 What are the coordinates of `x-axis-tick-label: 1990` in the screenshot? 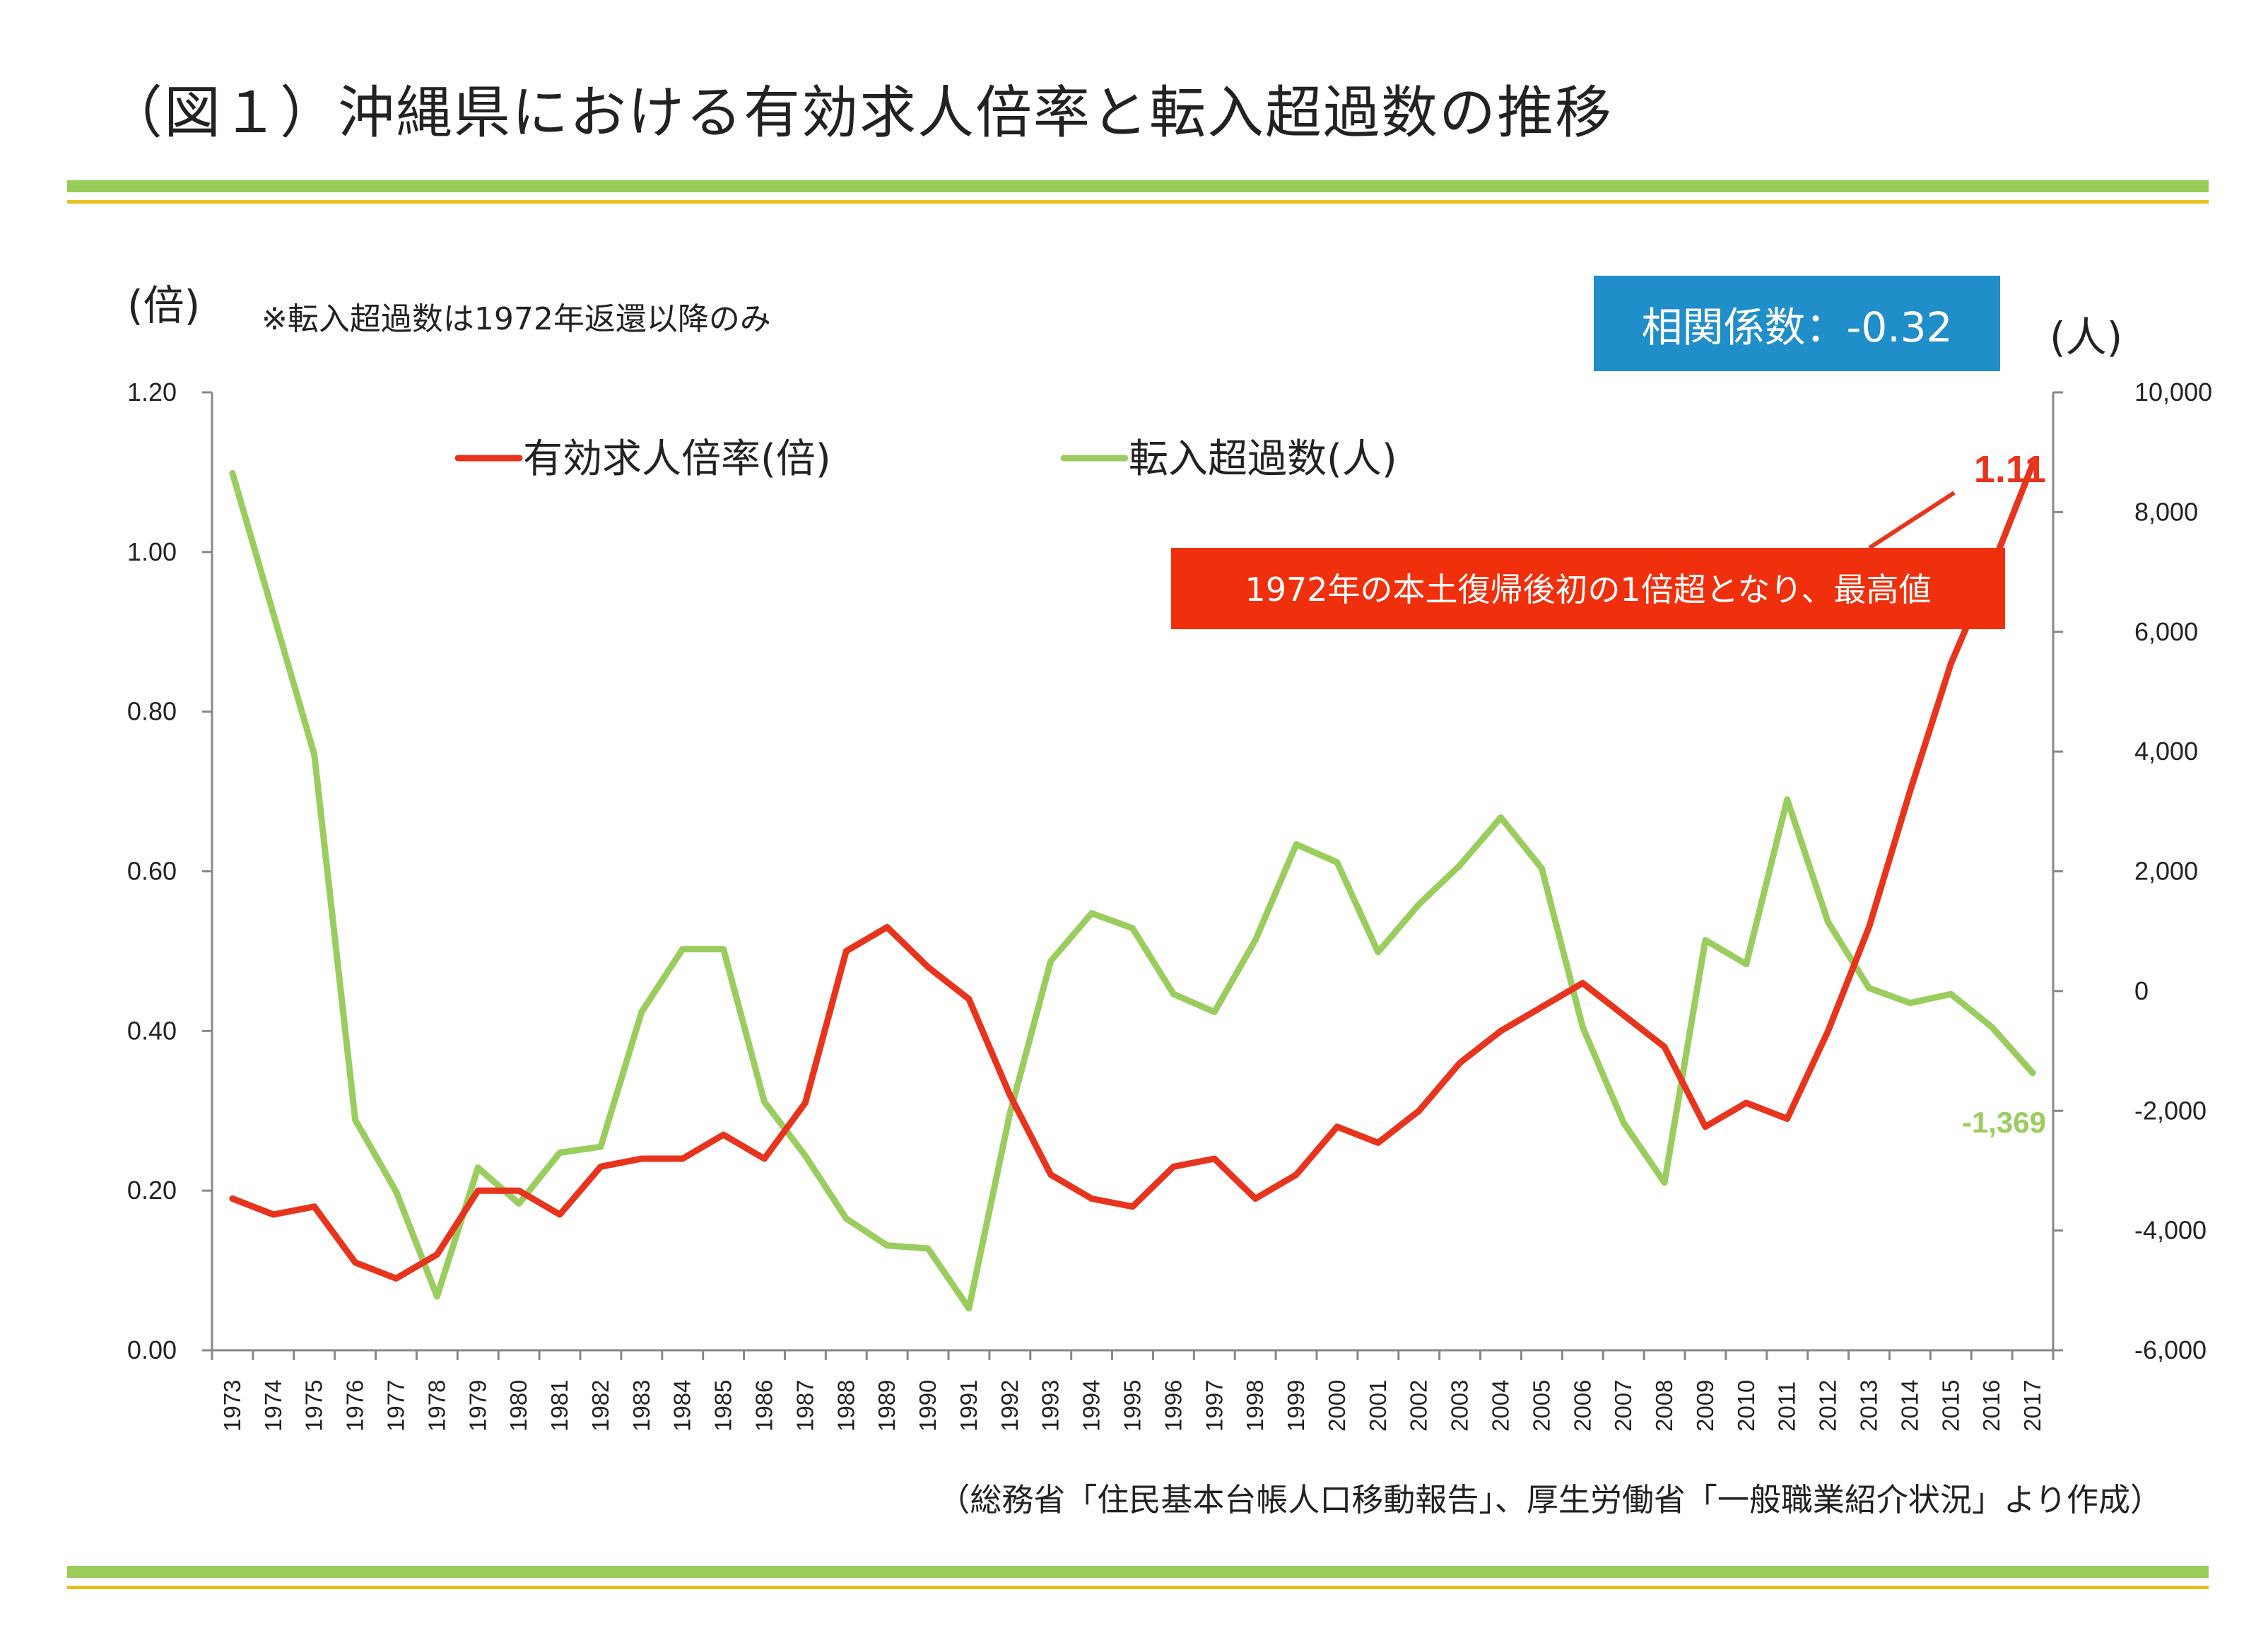 It's located at (928, 1406).